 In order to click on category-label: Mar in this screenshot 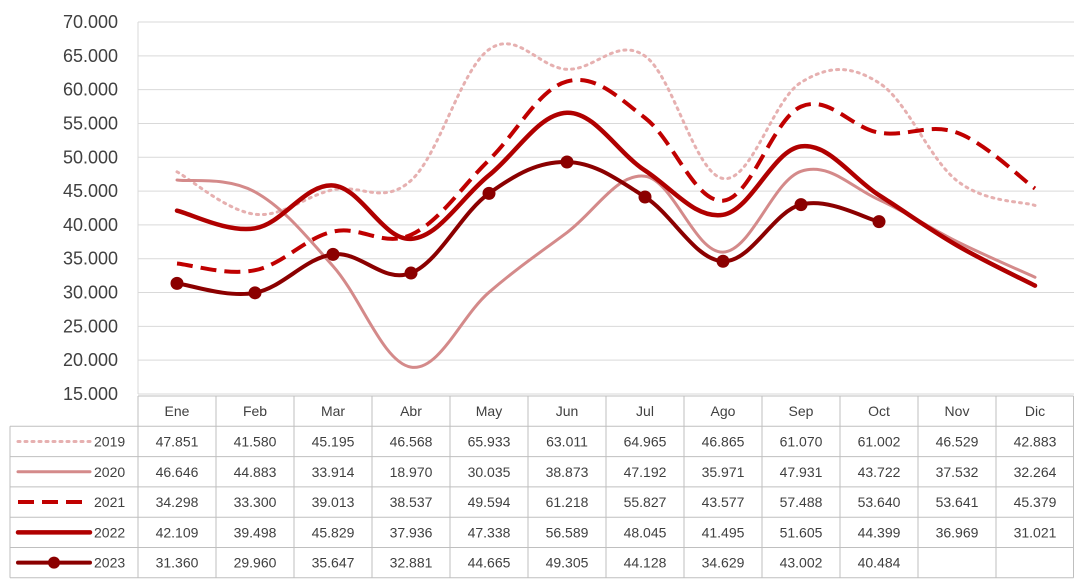, I will do `click(333, 411)`.